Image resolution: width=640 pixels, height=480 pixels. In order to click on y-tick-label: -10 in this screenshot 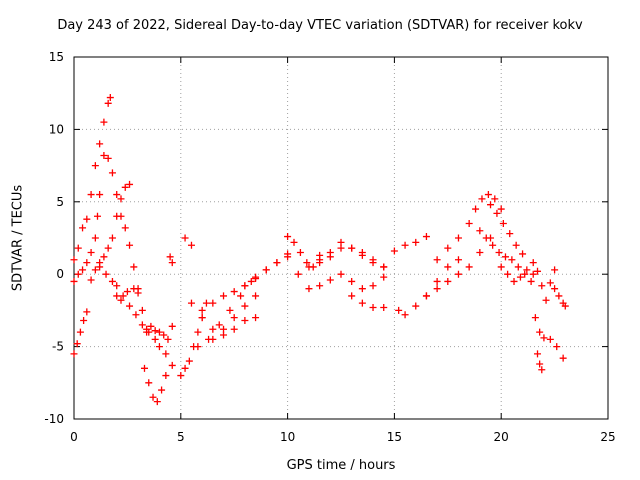, I will do `click(54, 419)`.